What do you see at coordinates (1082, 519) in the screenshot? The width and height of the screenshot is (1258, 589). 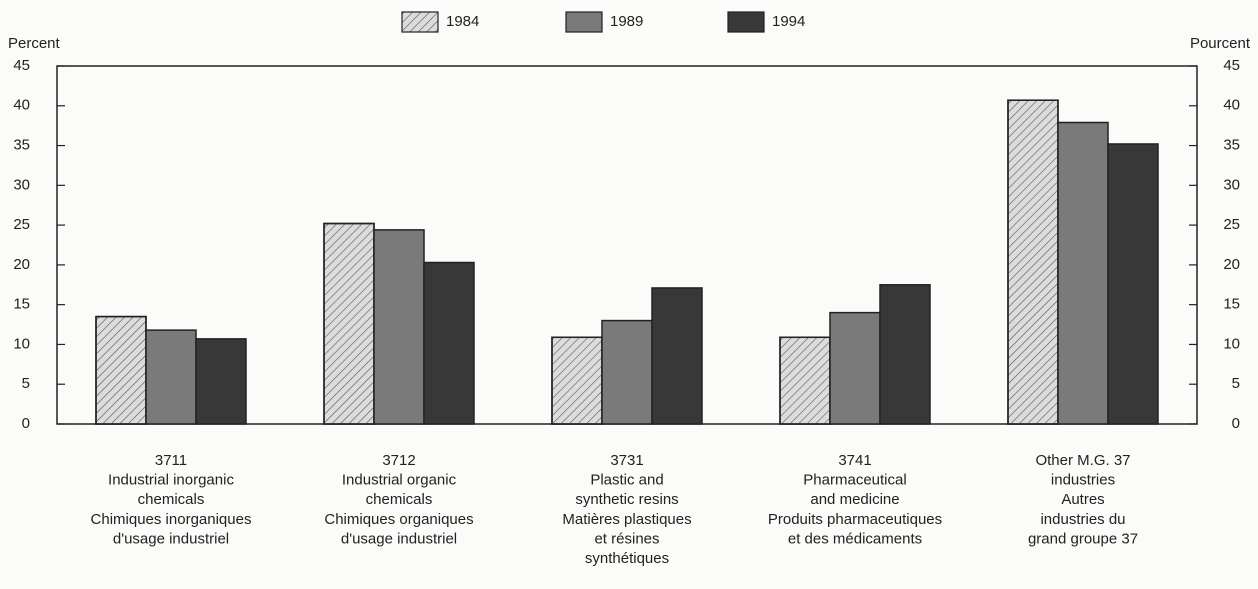 I see `x-tick-label: industries du` at bounding box center [1082, 519].